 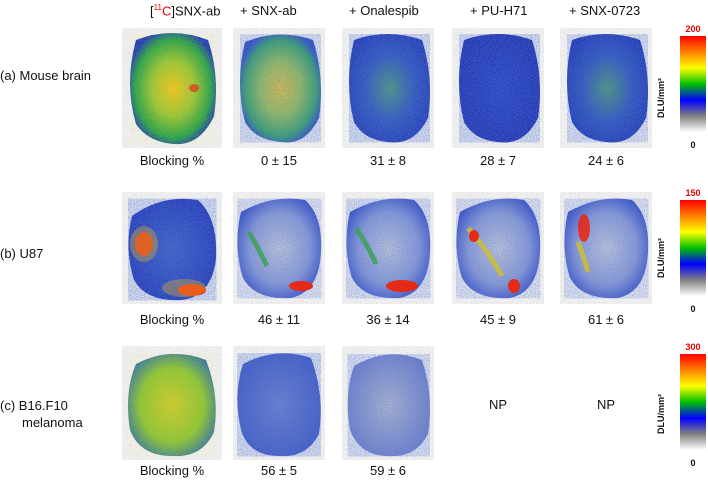 I want to click on autoradiograph-b16f10-baseline, so click(x=172, y=403).